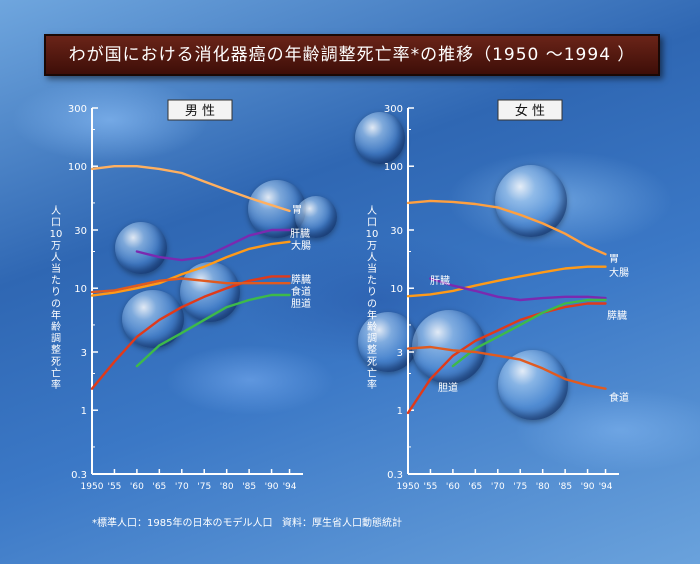  Describe the element at coordinates (92, 487) in the screenshot. I see `x-tick-label: 1950` at that location.